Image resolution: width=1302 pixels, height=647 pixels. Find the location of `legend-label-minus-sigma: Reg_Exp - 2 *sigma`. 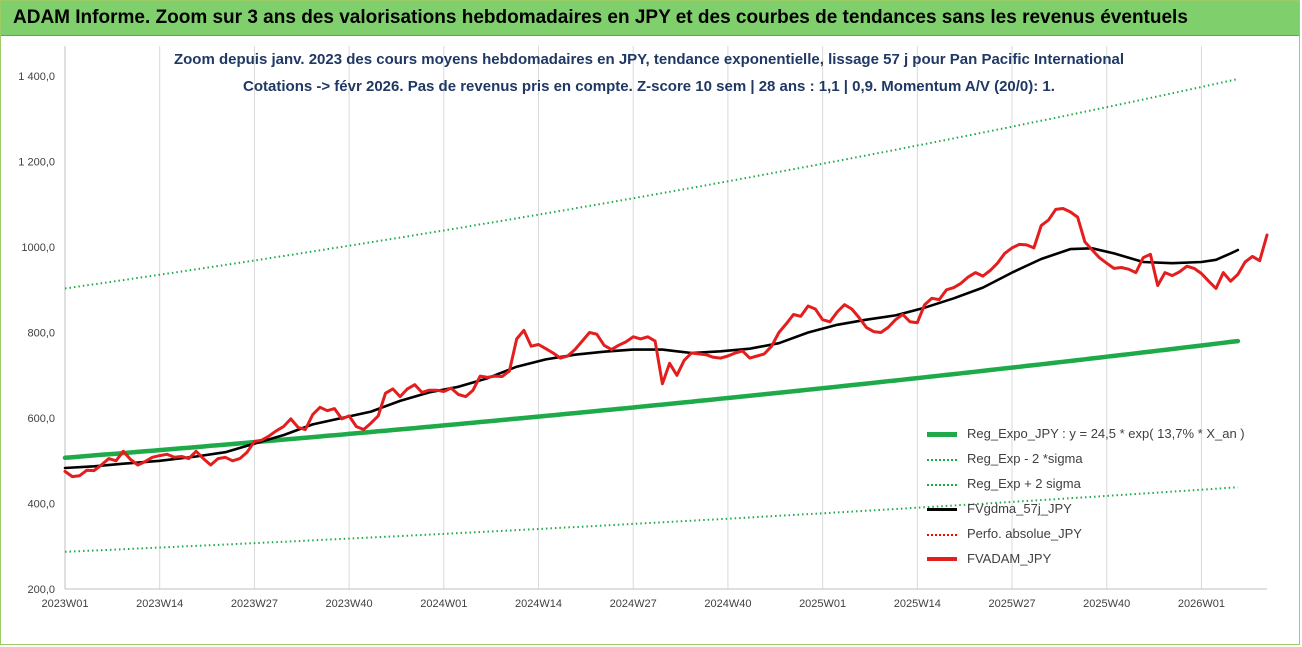

legend-label-minus-sigma: Reg_Exp - 2 *sigma is located at coordinates (1025, 458).